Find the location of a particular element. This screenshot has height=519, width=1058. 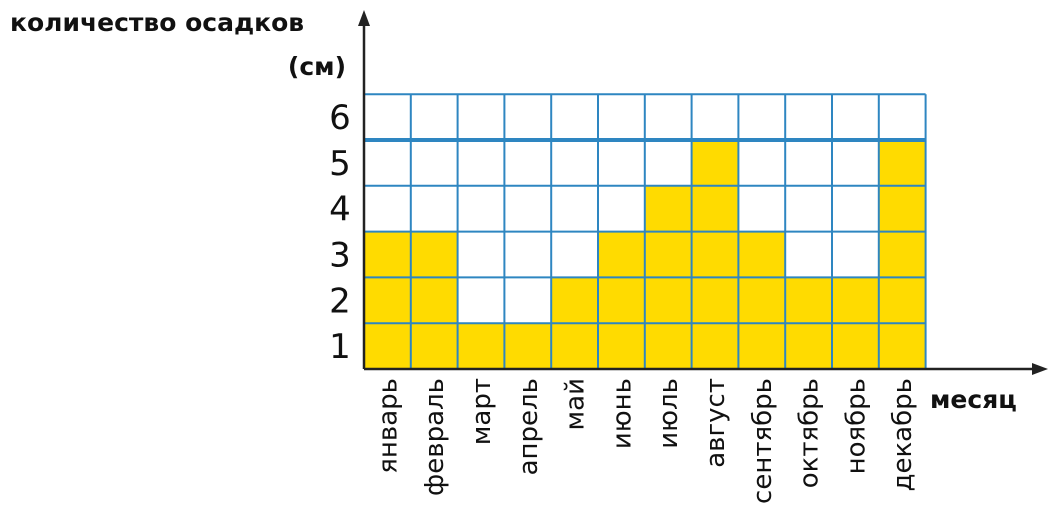

x-tick-label: январь is located at coordinates (388, 426).